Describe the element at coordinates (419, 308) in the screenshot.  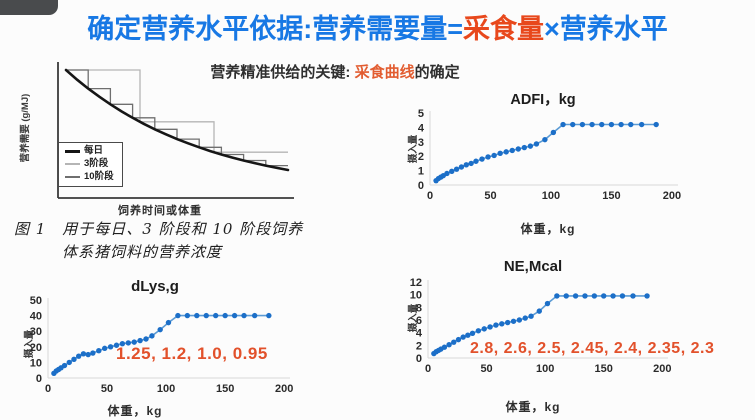
I see `svg-text: 8` at that location.